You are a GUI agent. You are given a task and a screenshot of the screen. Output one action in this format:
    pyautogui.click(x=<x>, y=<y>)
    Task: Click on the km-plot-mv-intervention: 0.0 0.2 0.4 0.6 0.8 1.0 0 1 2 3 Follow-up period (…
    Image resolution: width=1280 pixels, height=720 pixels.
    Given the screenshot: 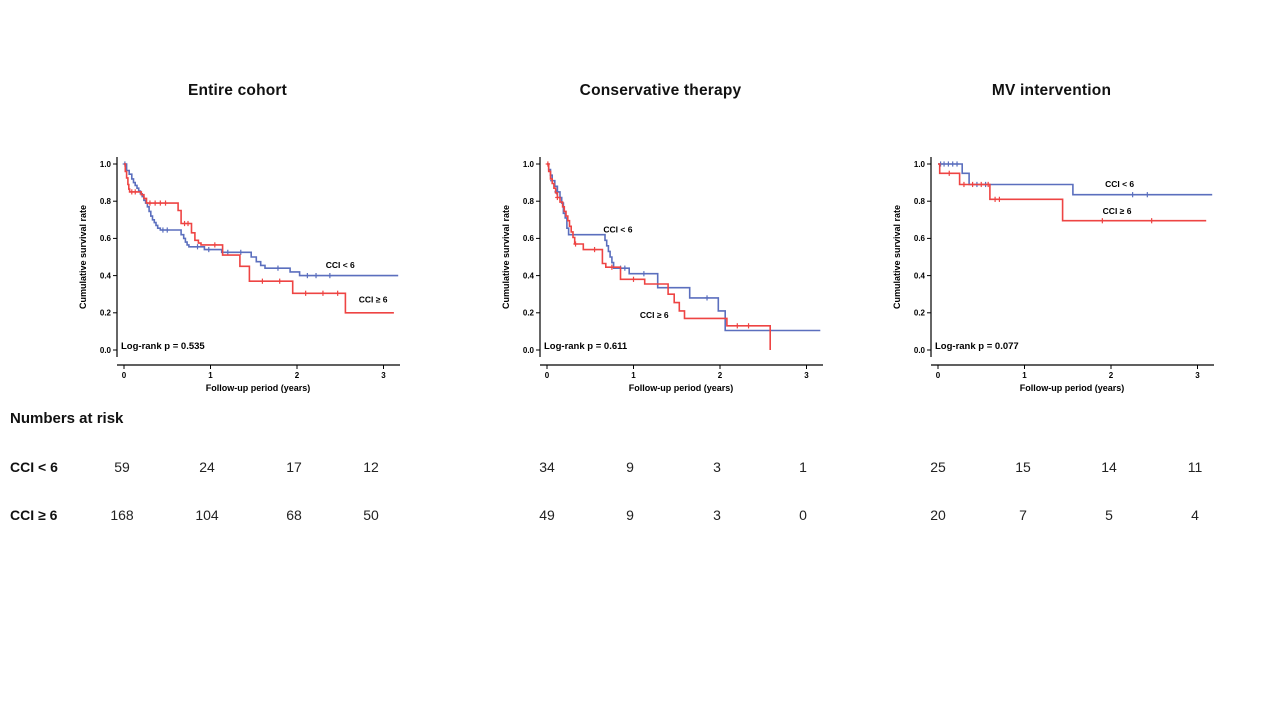 What is the action you would take?
    pyautogui.click(x=1053, y=275)
    